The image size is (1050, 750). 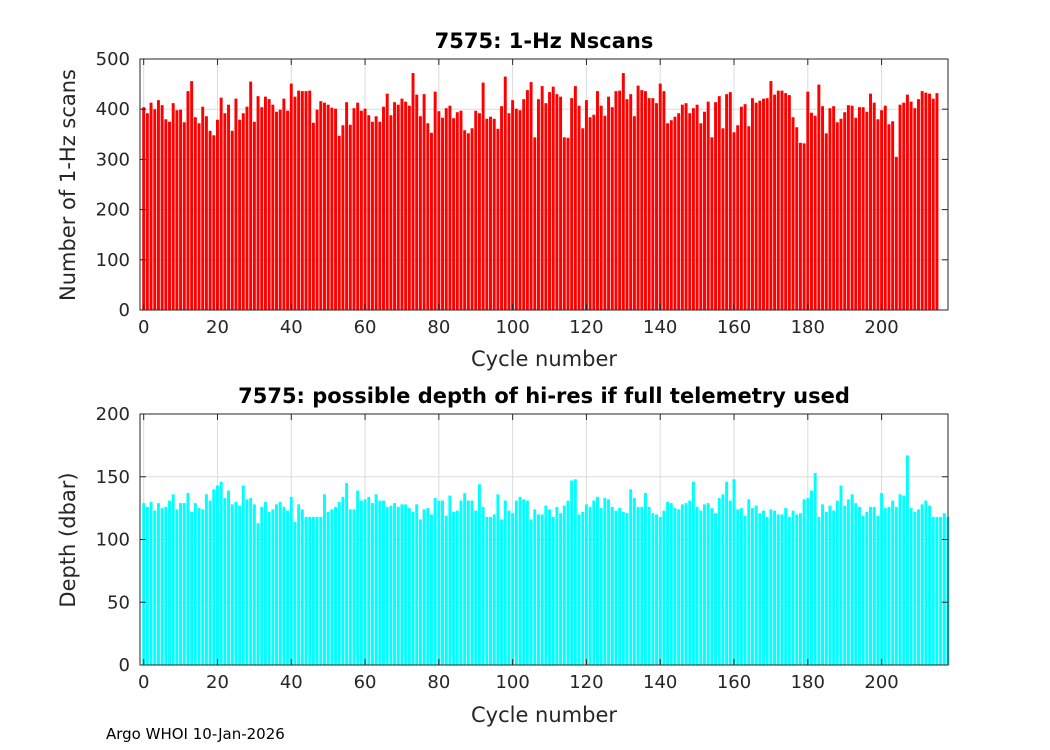 I want to click on top-ytick-label: 300, so click(x=113, y=159).